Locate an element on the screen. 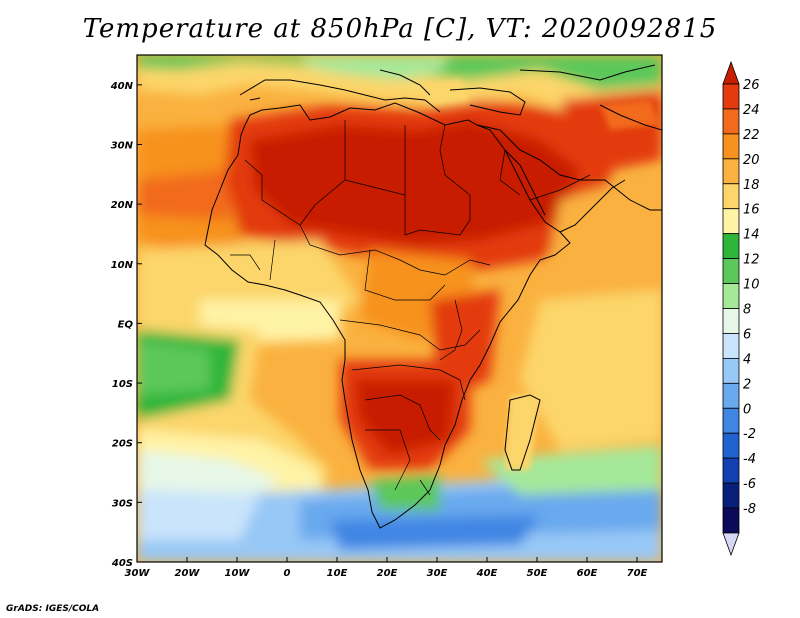 The width and height of the screenshot is (800, 618). colorbar-label: 6 is located at coordinates (747, 334).